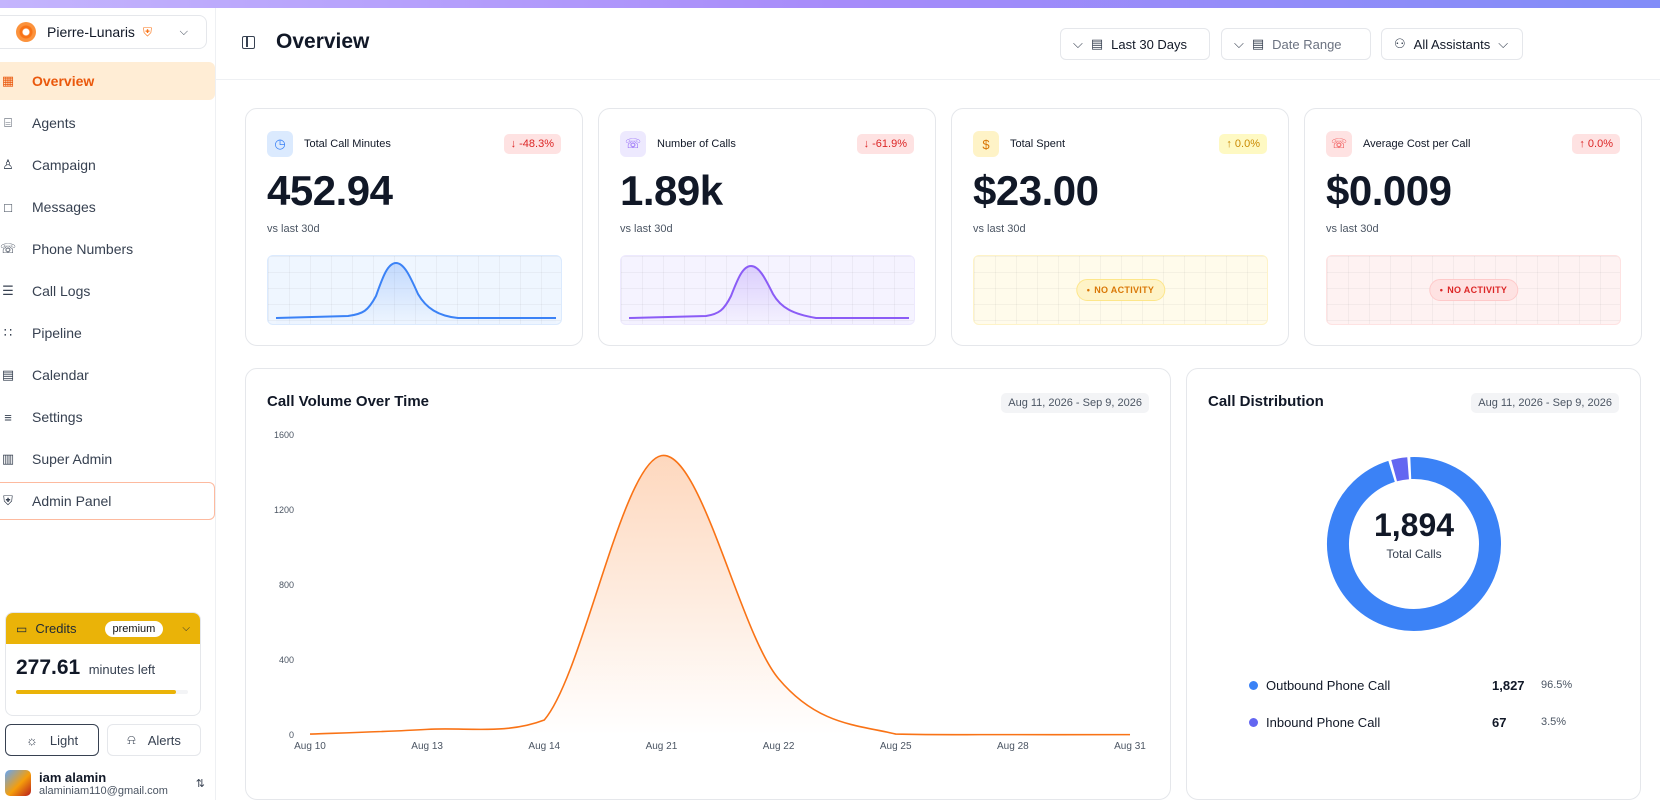 This screenshot has width=1660, height=800. Describe the element at coordinates (8, 417) in the screenshot. I see `sliders-icon: ≡` at that location.